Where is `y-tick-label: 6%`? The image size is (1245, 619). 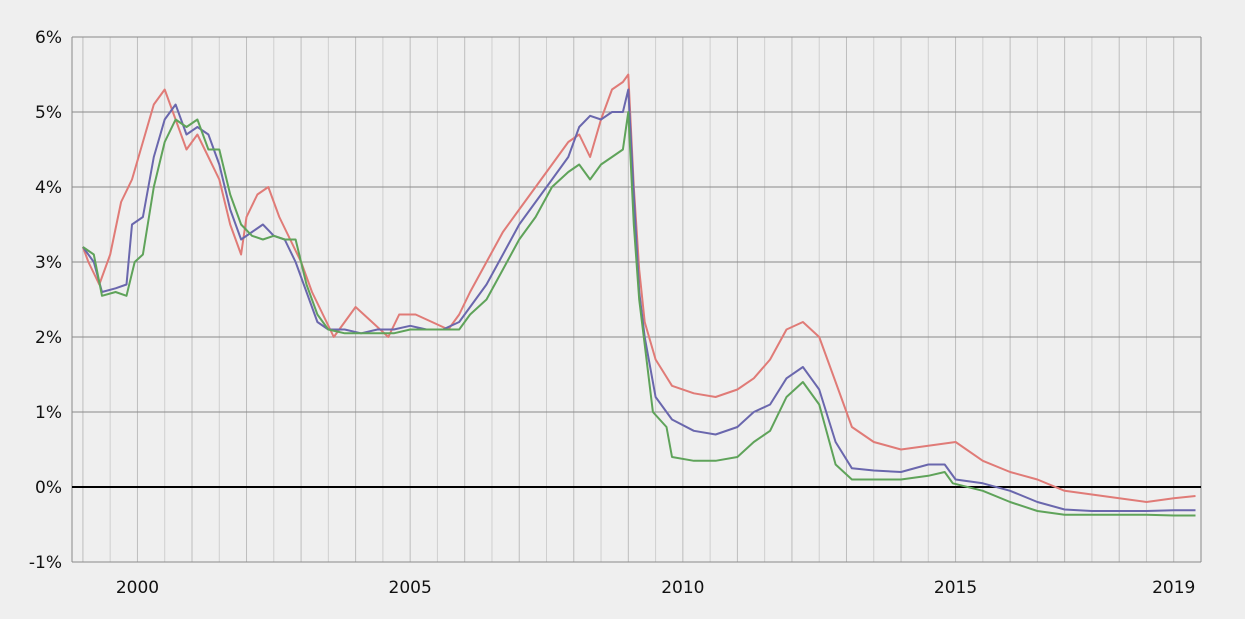
y-tick-label: 6% is located at coordinates (48, 38).